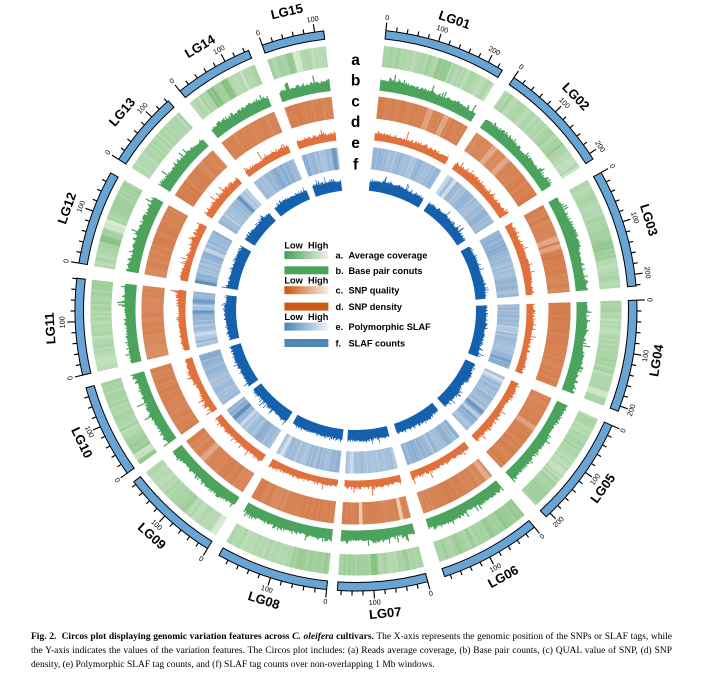 The height and width of the screenshot is (673, 704). Describe the element at coordinates (340, 327) in the screenshot. I see `svg-text: e.` at that location.